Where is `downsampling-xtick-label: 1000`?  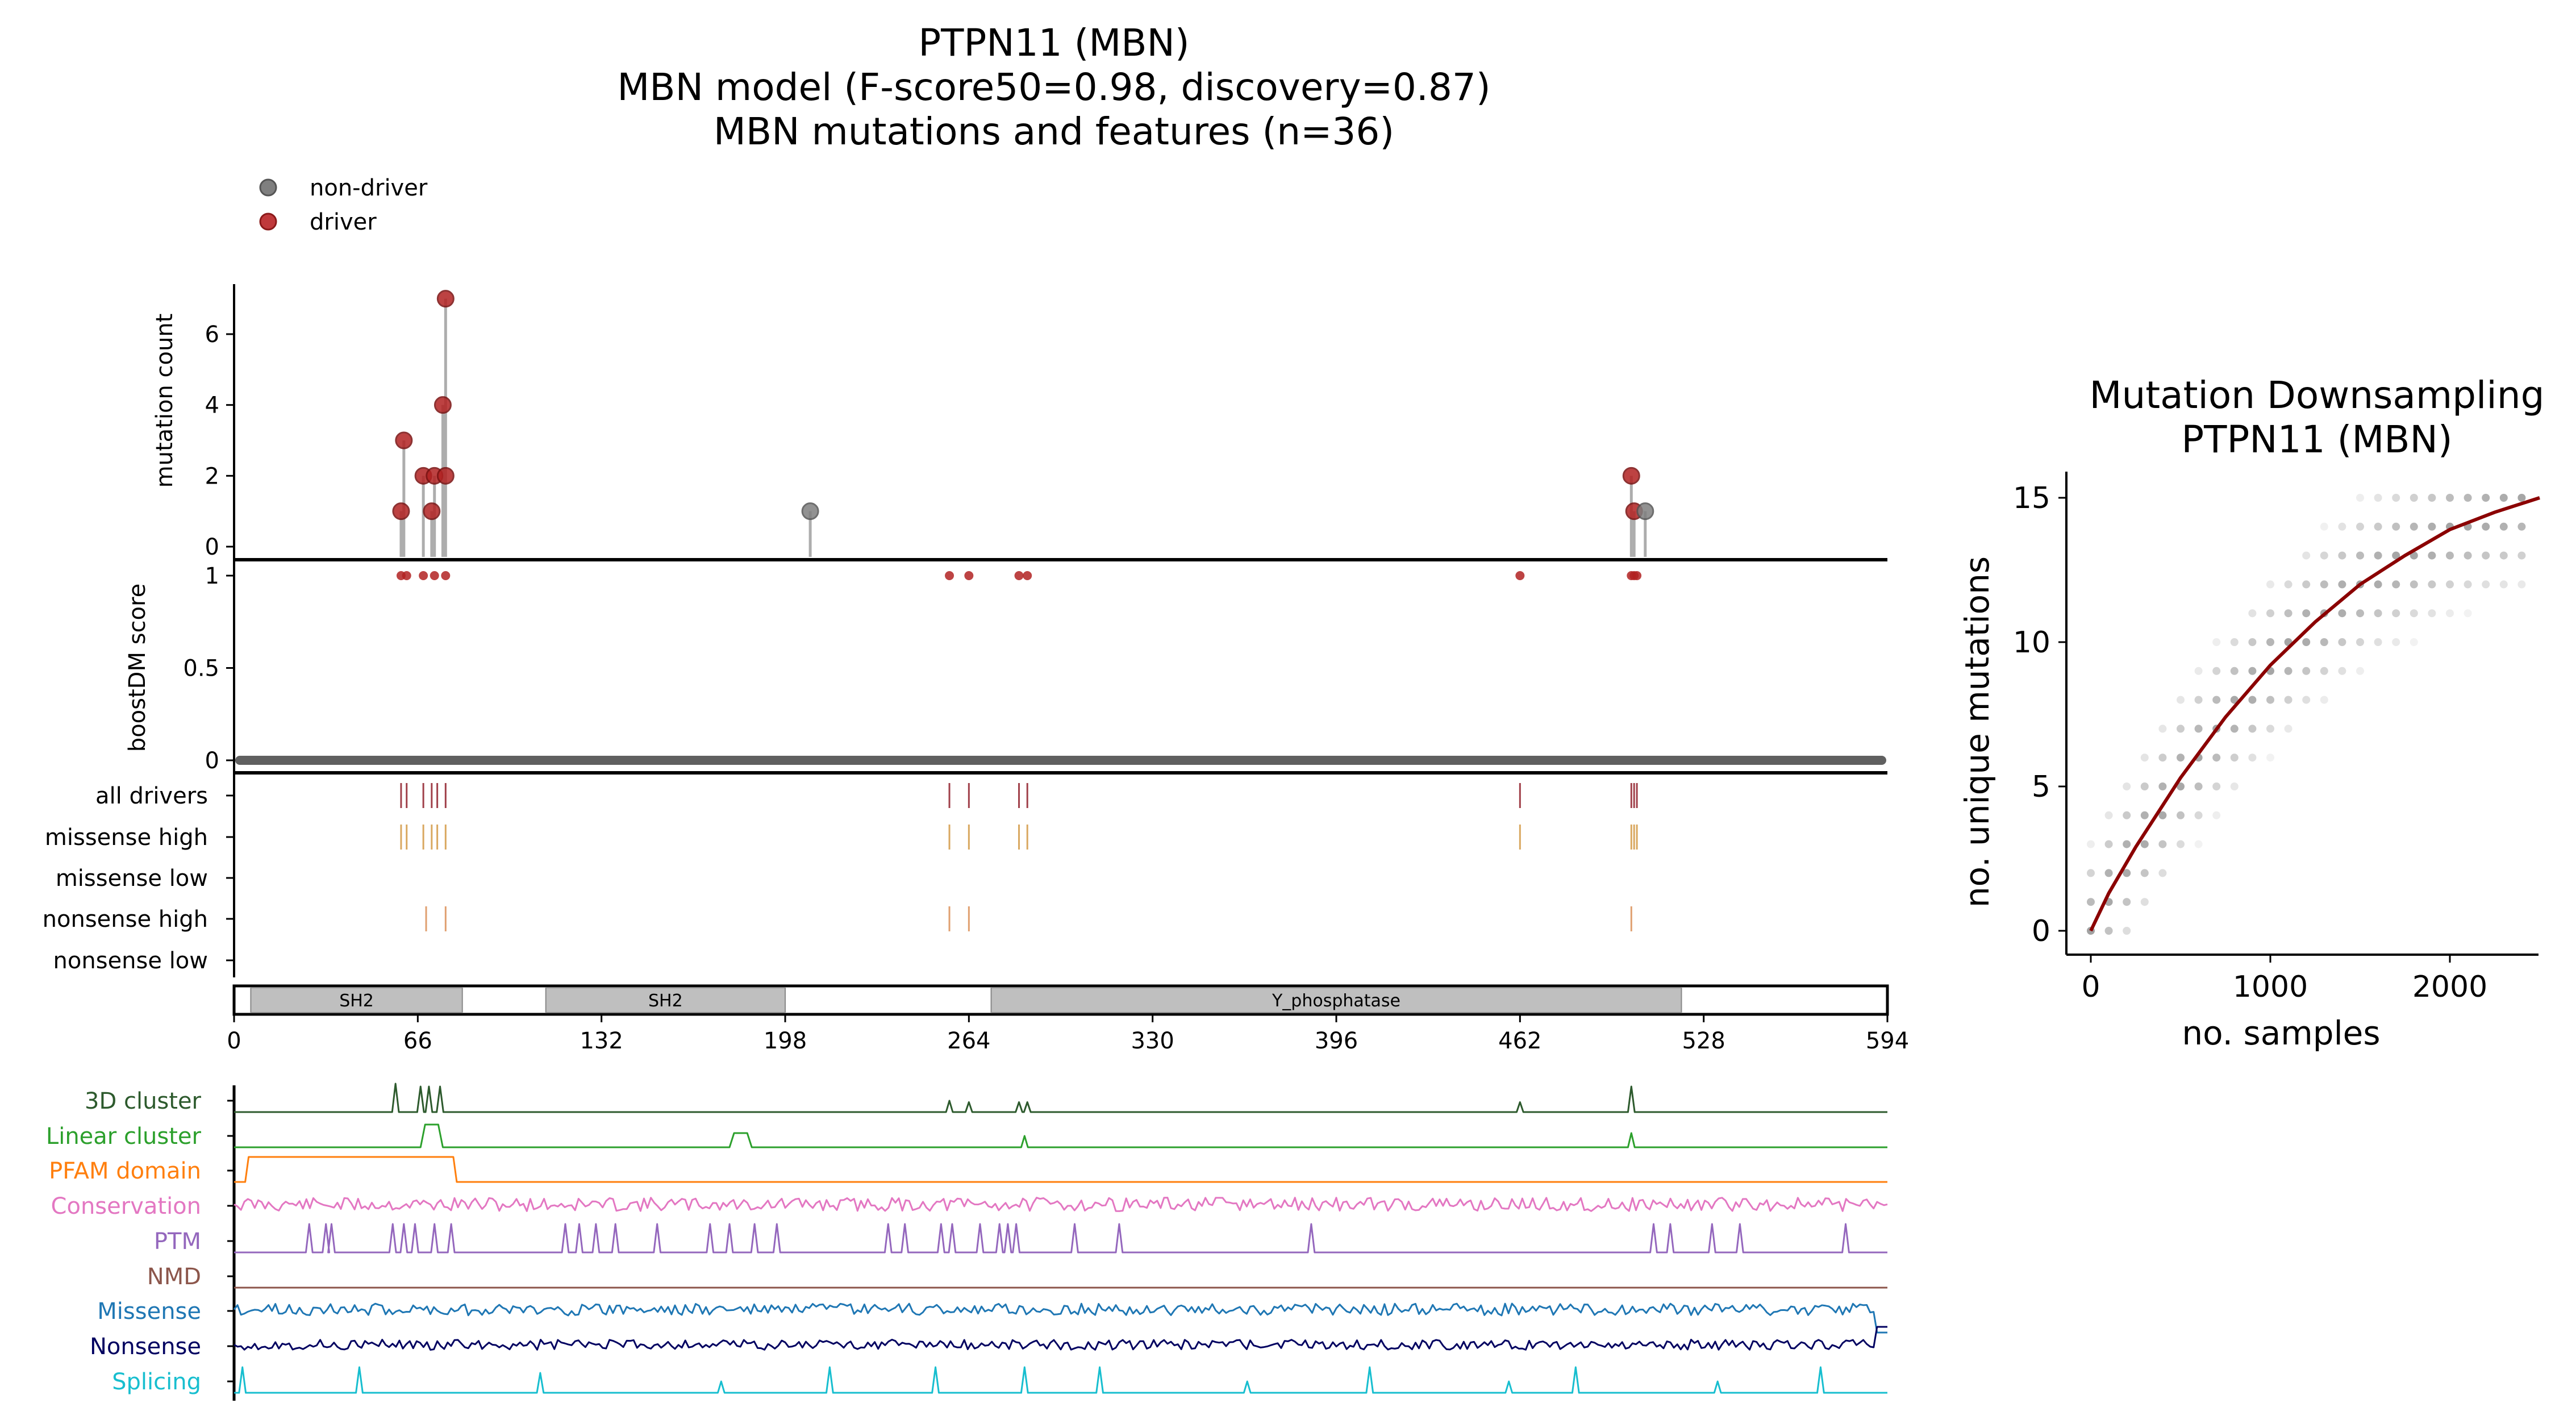 downsampling-xtick-label: 1000 is located at coordinates (2270, 987).